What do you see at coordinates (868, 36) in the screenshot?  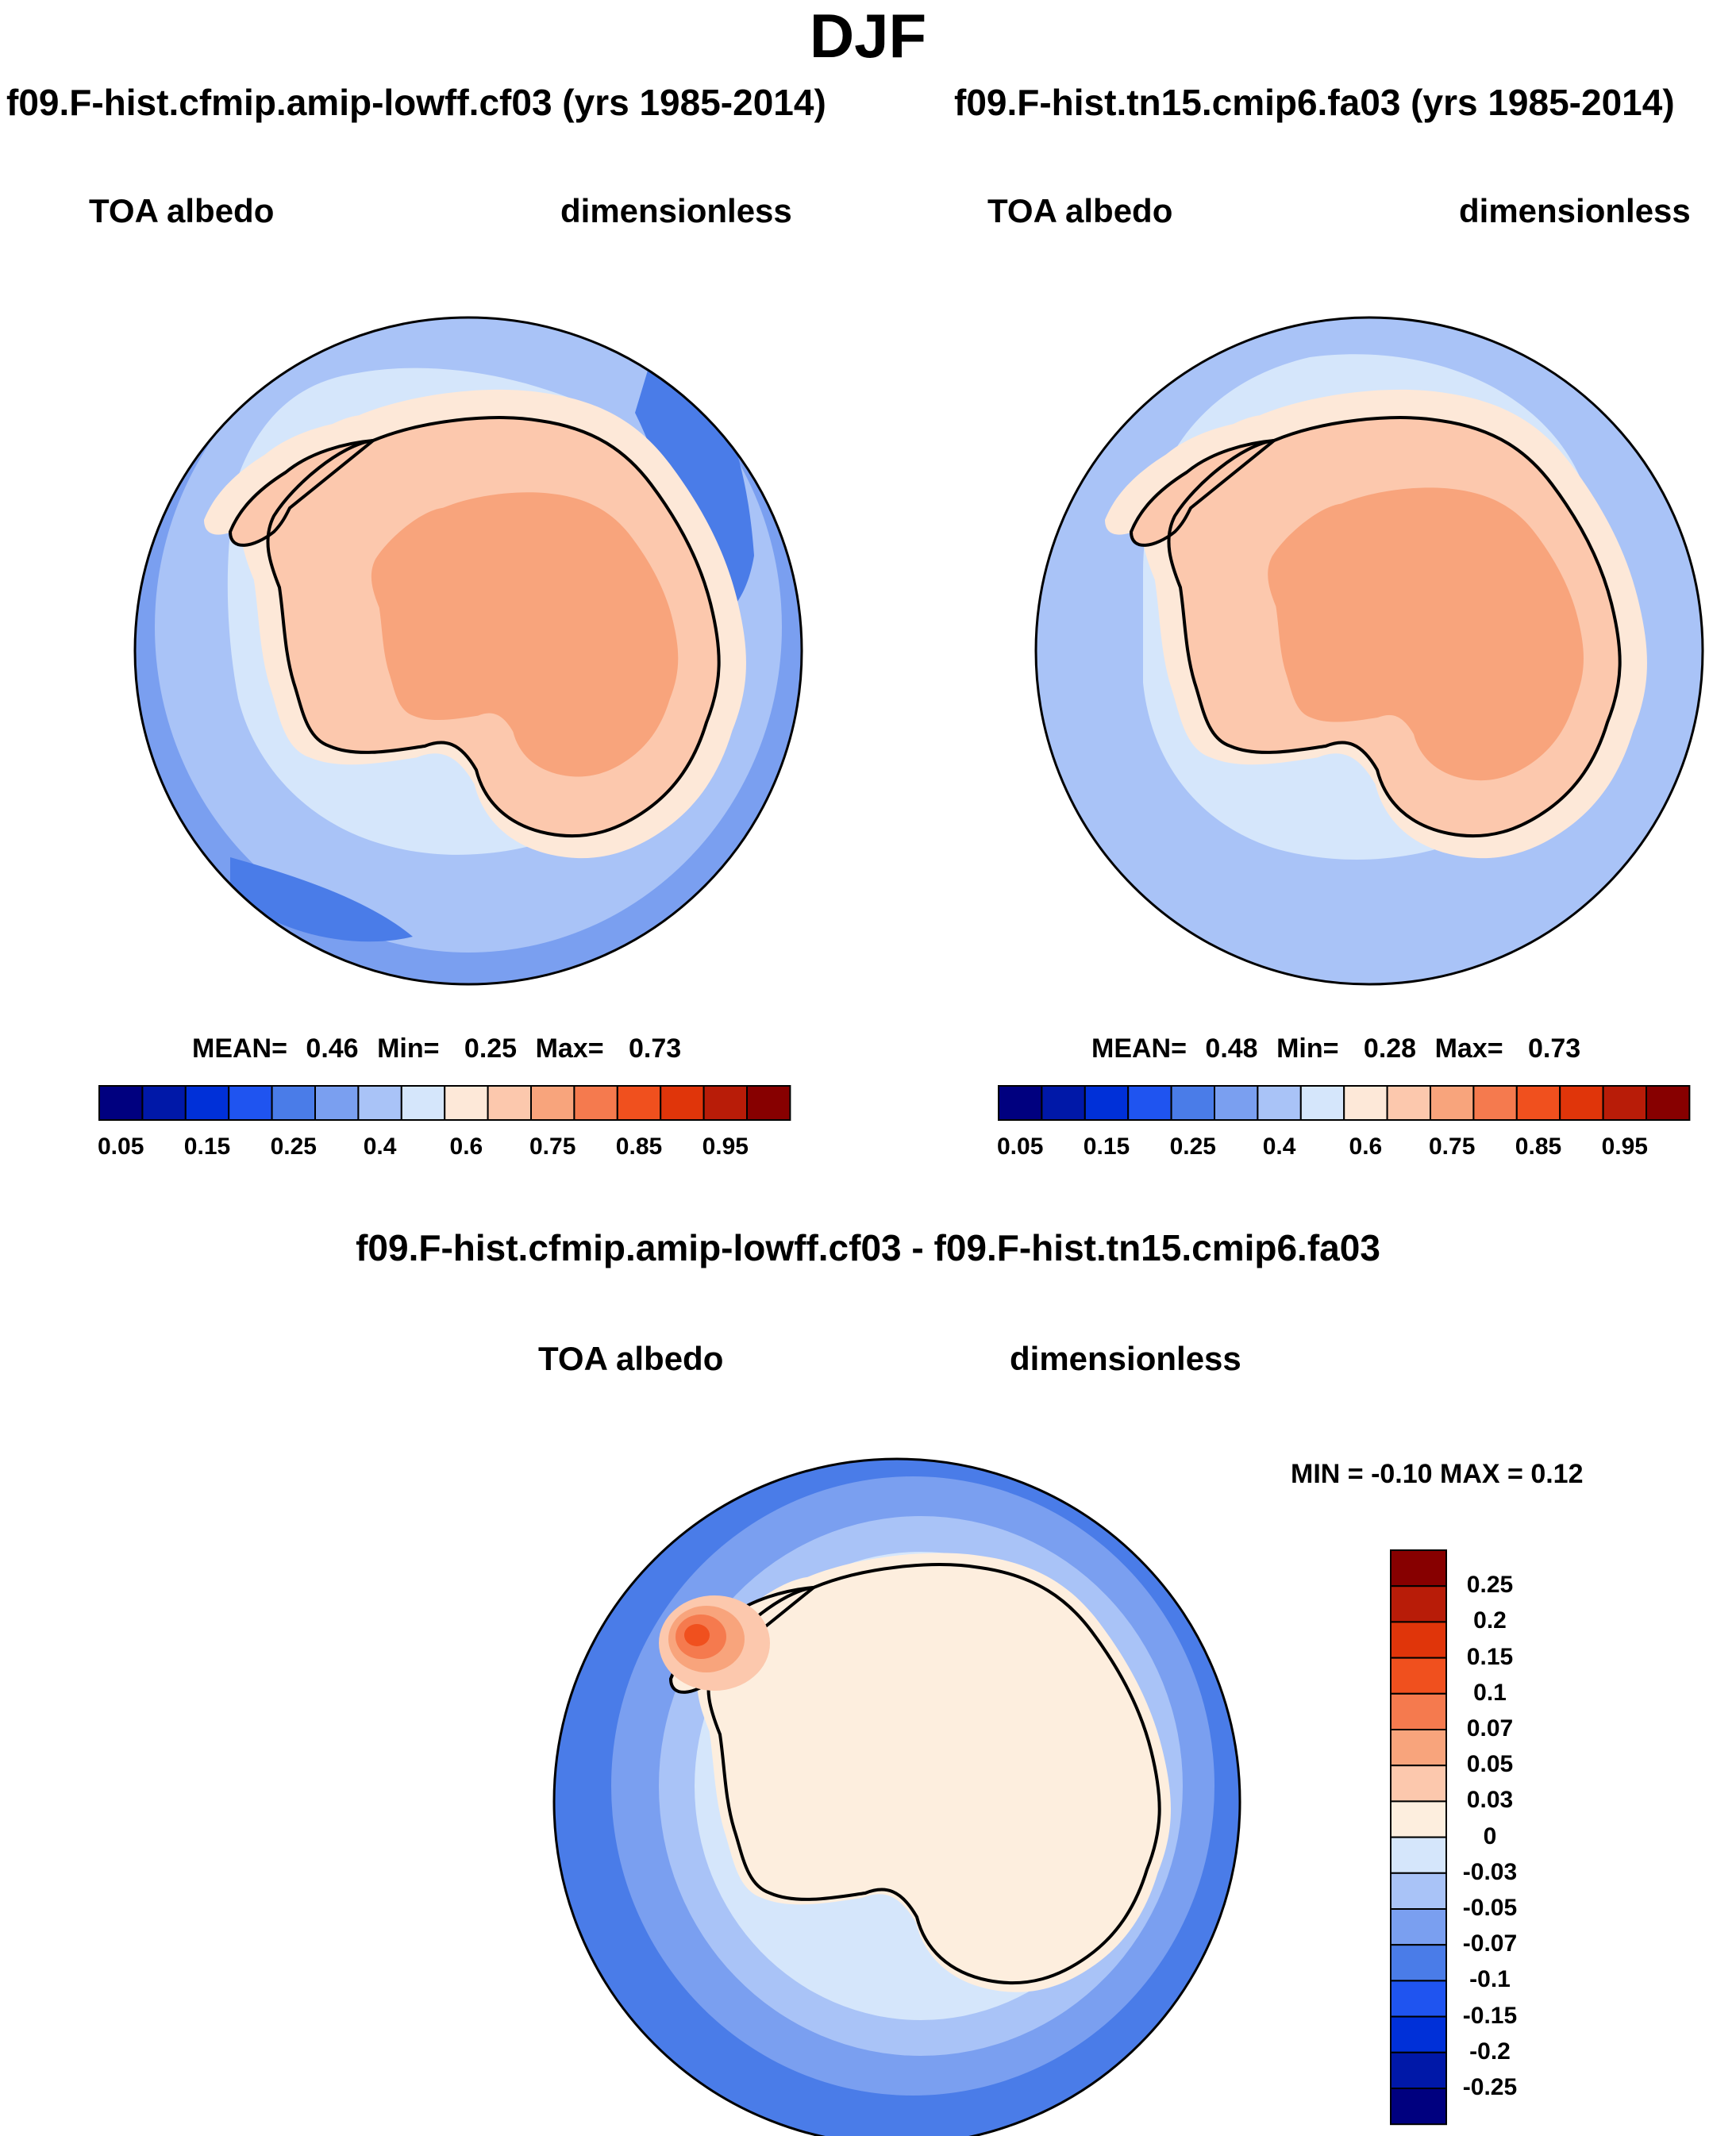 I see `main-title: DJF` at bounding box center [868, 36].